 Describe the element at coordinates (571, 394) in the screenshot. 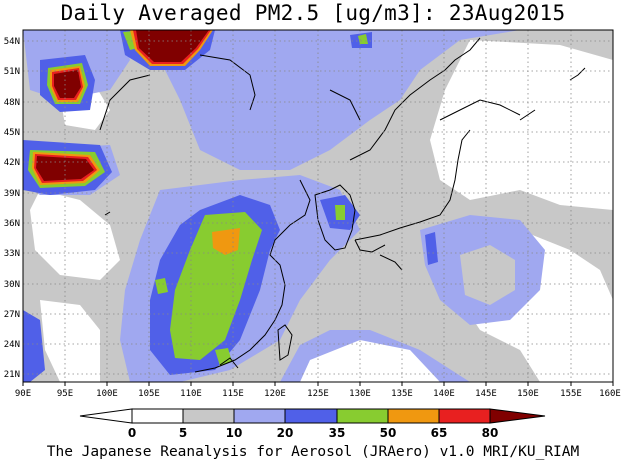

I see `lon-label: 155E` at that location.